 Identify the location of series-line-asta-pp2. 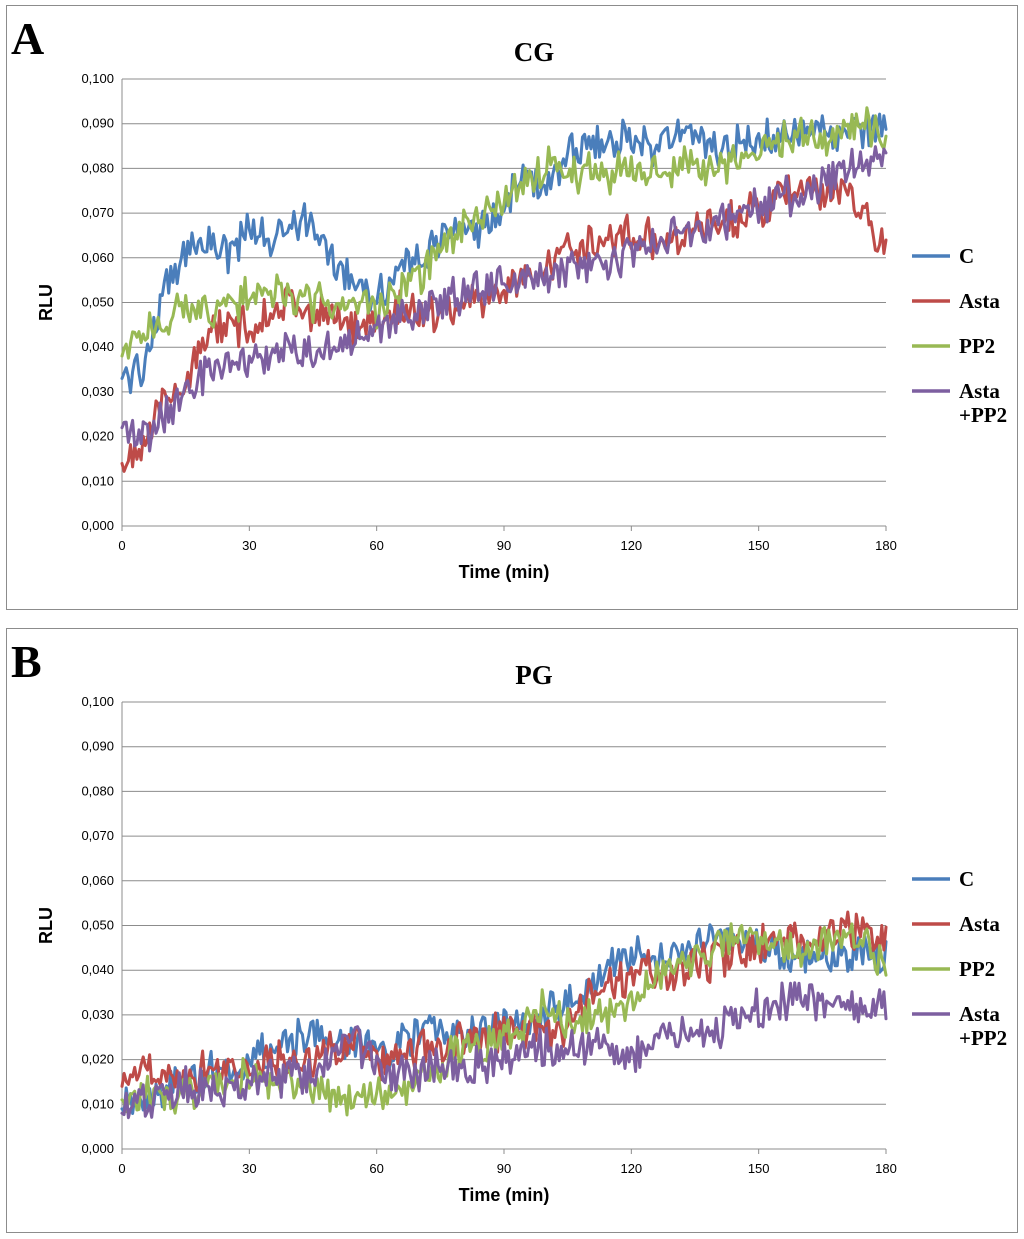
(504, 1050).